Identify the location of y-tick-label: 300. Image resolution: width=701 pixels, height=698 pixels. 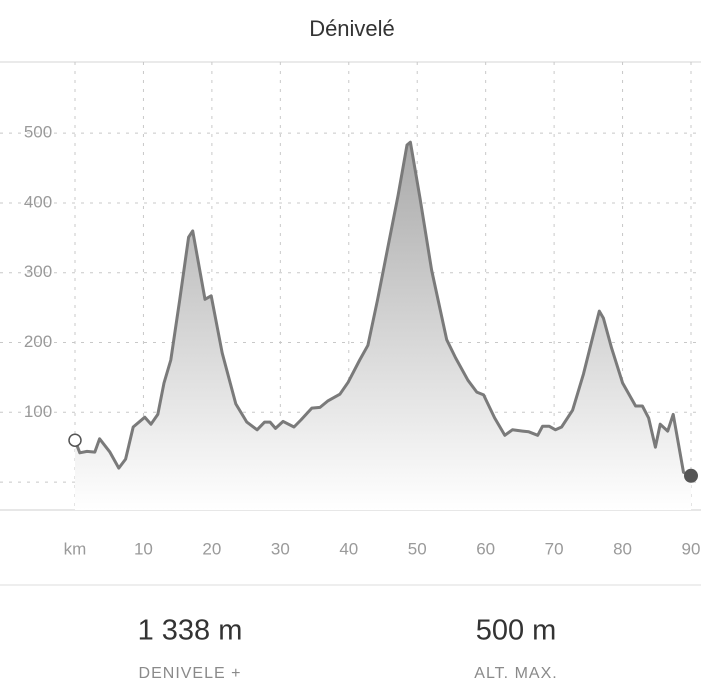
(38, 271).